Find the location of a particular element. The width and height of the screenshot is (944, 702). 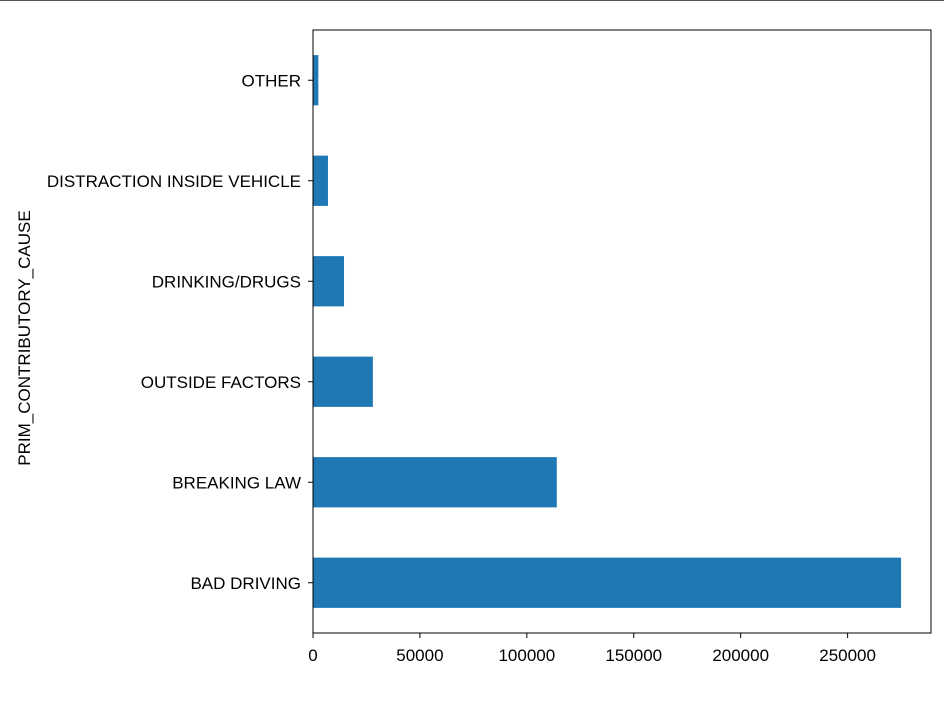

y-tick-label-bad-driving: BAD DRIVING is located at coordinates (245, 583).